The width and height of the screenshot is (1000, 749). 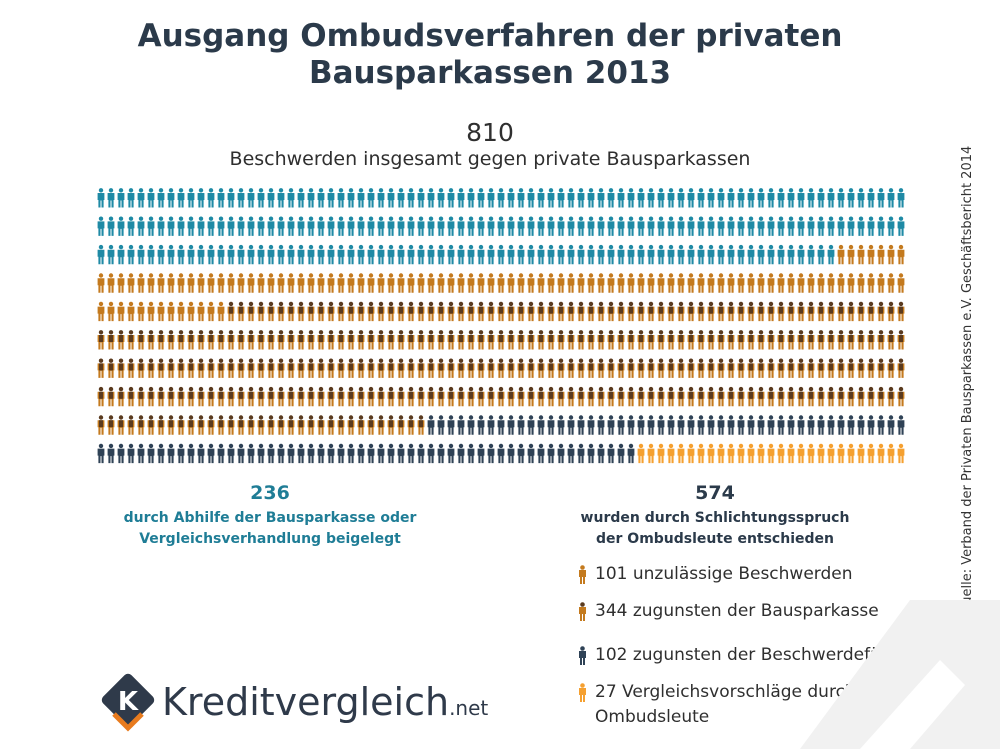 What do you see at coordinates (325, 702) in the screenshot?
I see `brand-logo: Kreditvergleich.net` at bounding box center [325, 702].